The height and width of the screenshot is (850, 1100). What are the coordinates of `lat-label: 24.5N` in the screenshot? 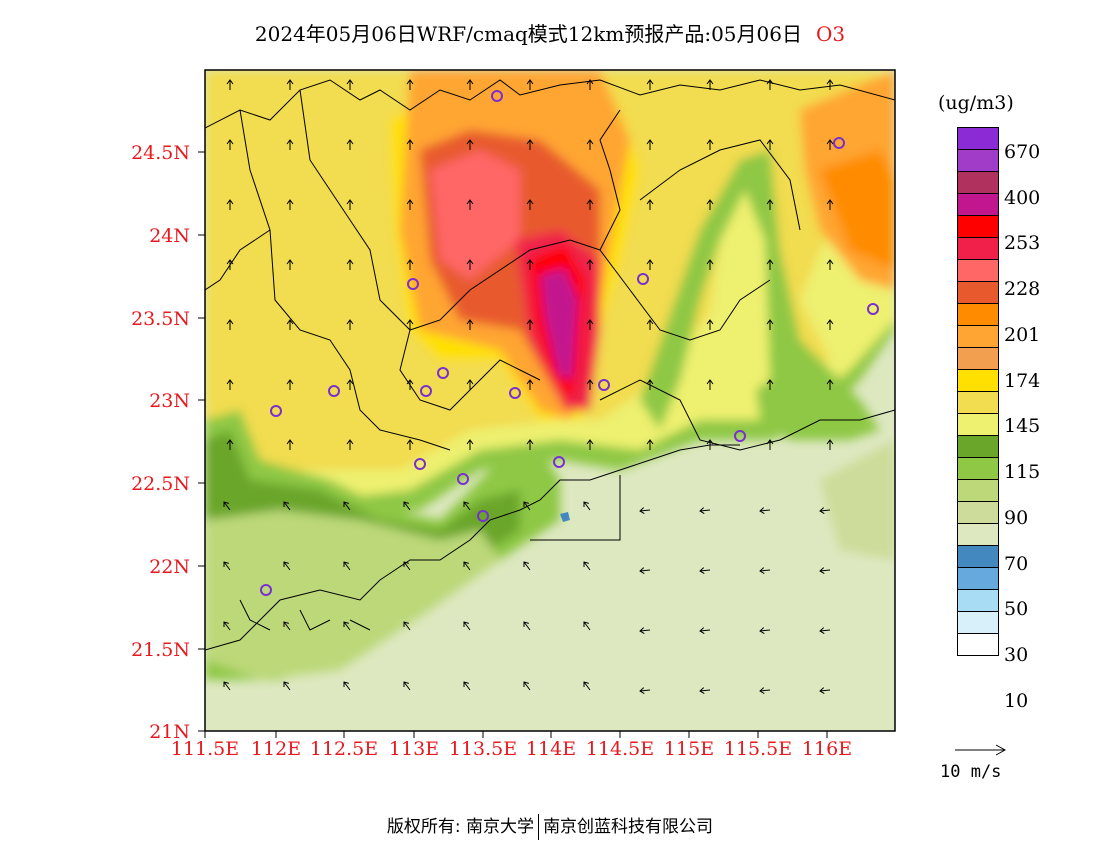 It's located at (160, 153).